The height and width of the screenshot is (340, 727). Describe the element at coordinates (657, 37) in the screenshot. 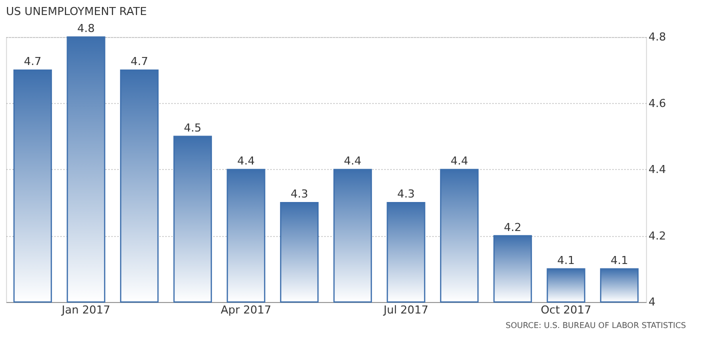

I see `y-tick-label: 4.8` at that location.